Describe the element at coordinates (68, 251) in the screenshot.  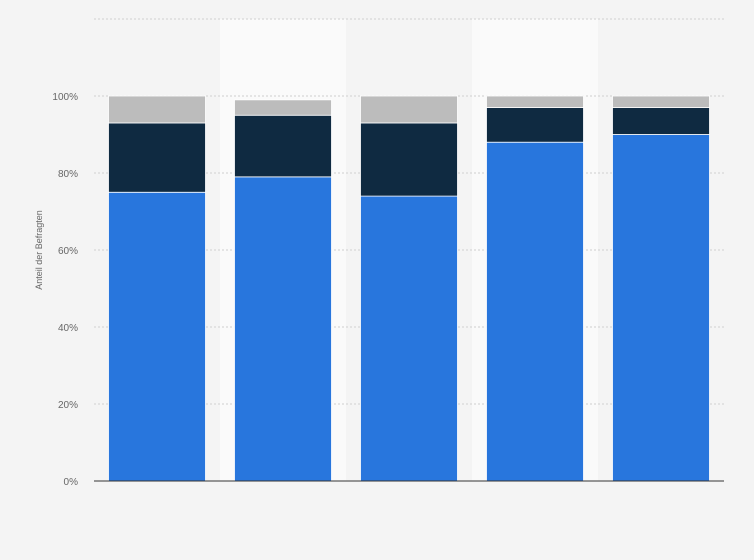
I see `y-tick-label: 60%` at that location.